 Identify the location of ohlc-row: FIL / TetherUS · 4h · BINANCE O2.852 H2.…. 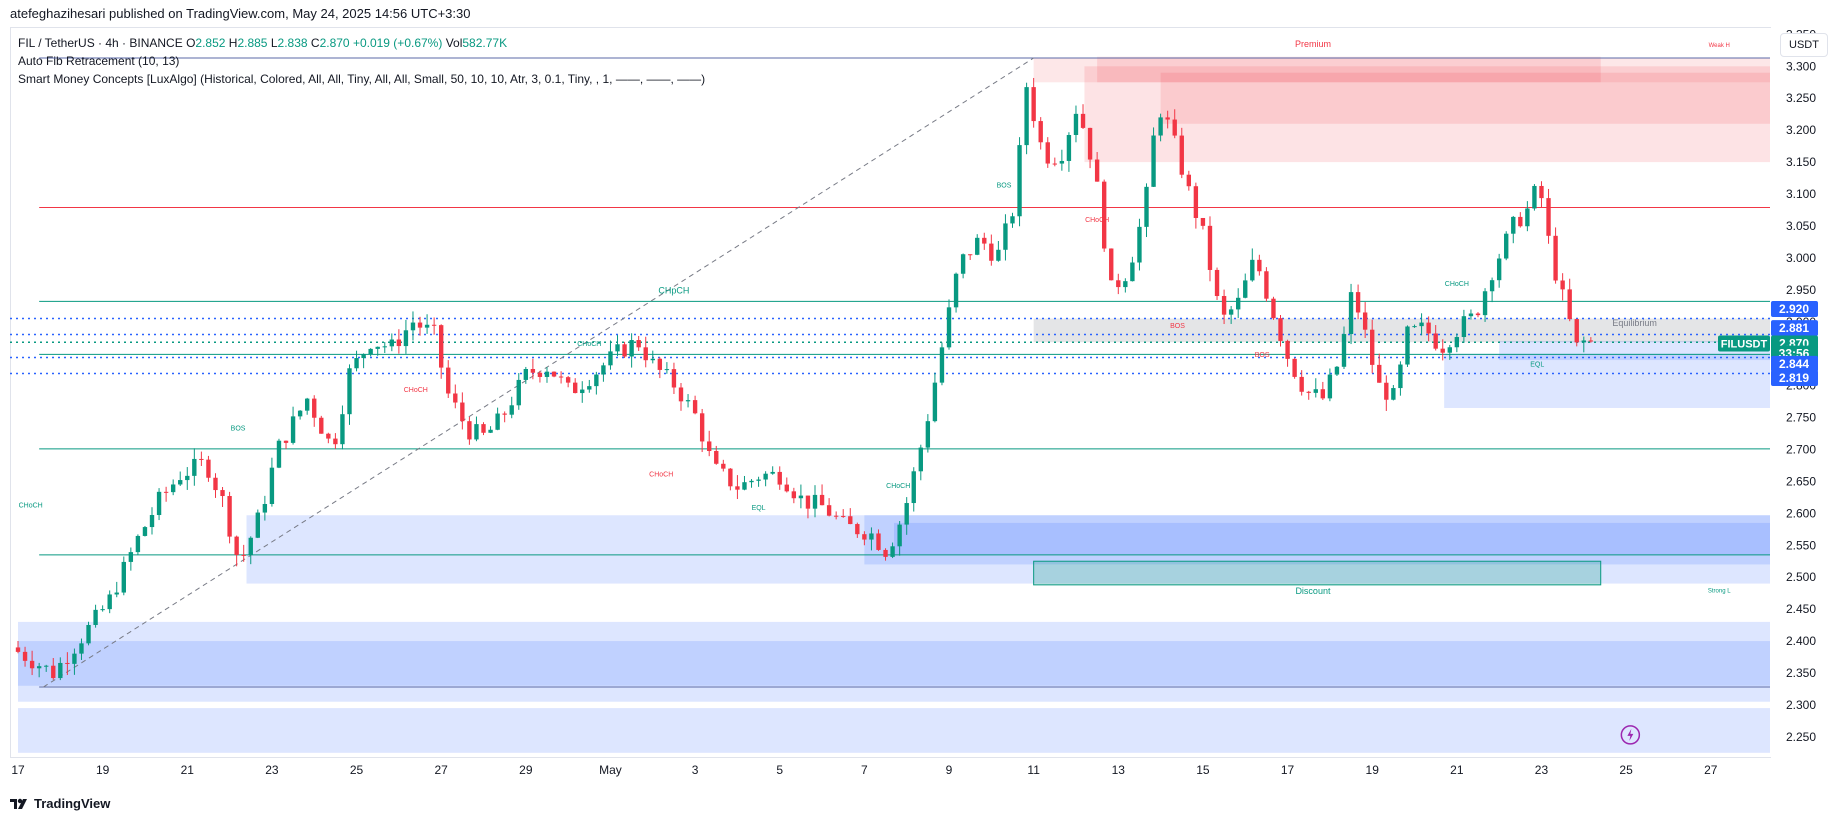
(361, 43).